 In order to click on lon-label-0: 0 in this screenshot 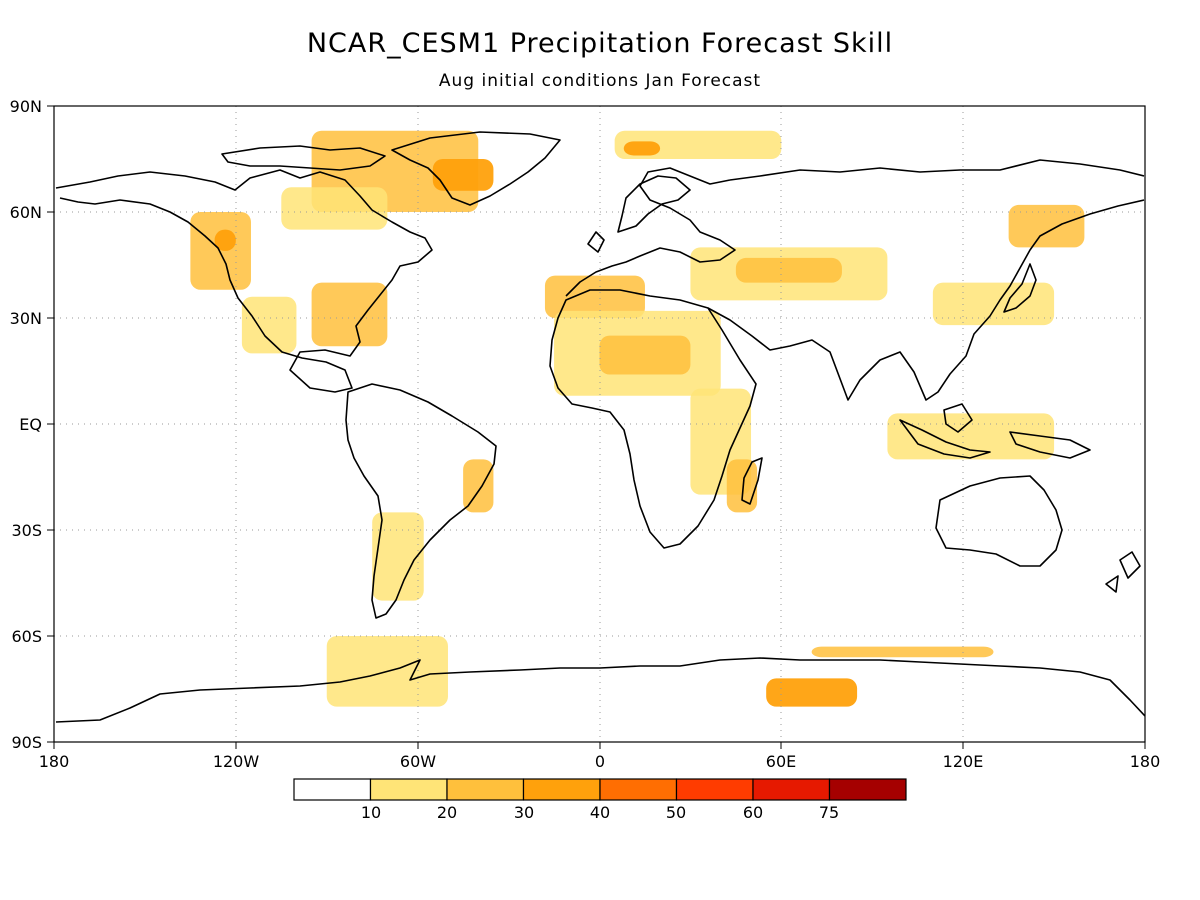, I will do `click(600, 761)`.